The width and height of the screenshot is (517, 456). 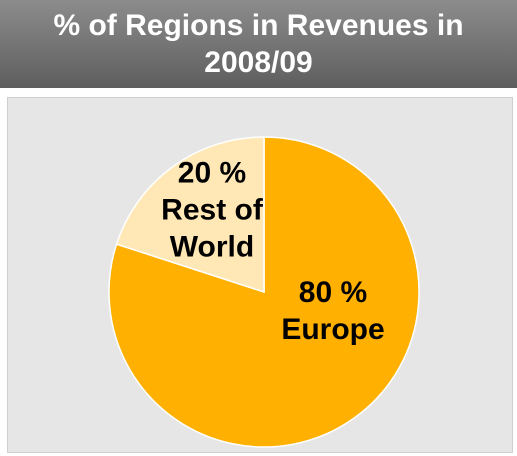 What do you see at coordinates (212, 228) in the screenshot?
I see `category-label: Rest of World` at bounding box center [212, 228].